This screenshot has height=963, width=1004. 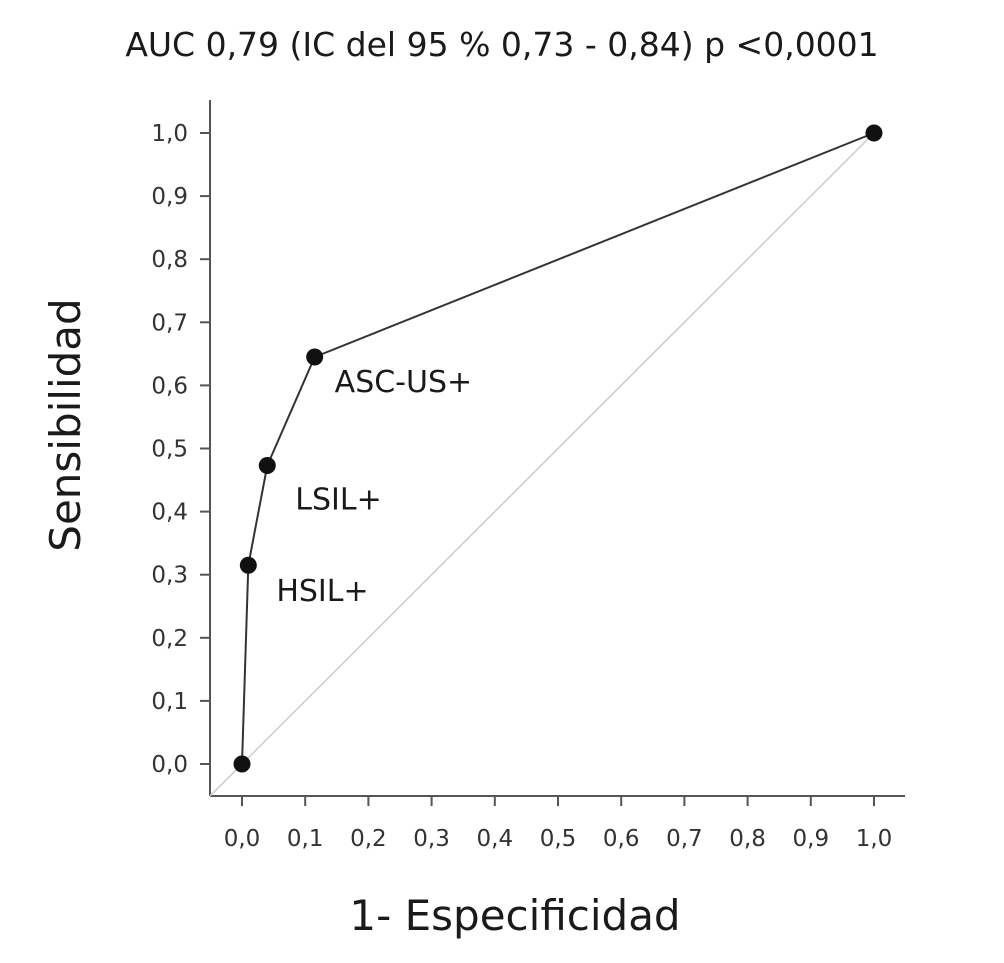 I want to click on y-tick-label: 0,7, so click(x=169, y=323).